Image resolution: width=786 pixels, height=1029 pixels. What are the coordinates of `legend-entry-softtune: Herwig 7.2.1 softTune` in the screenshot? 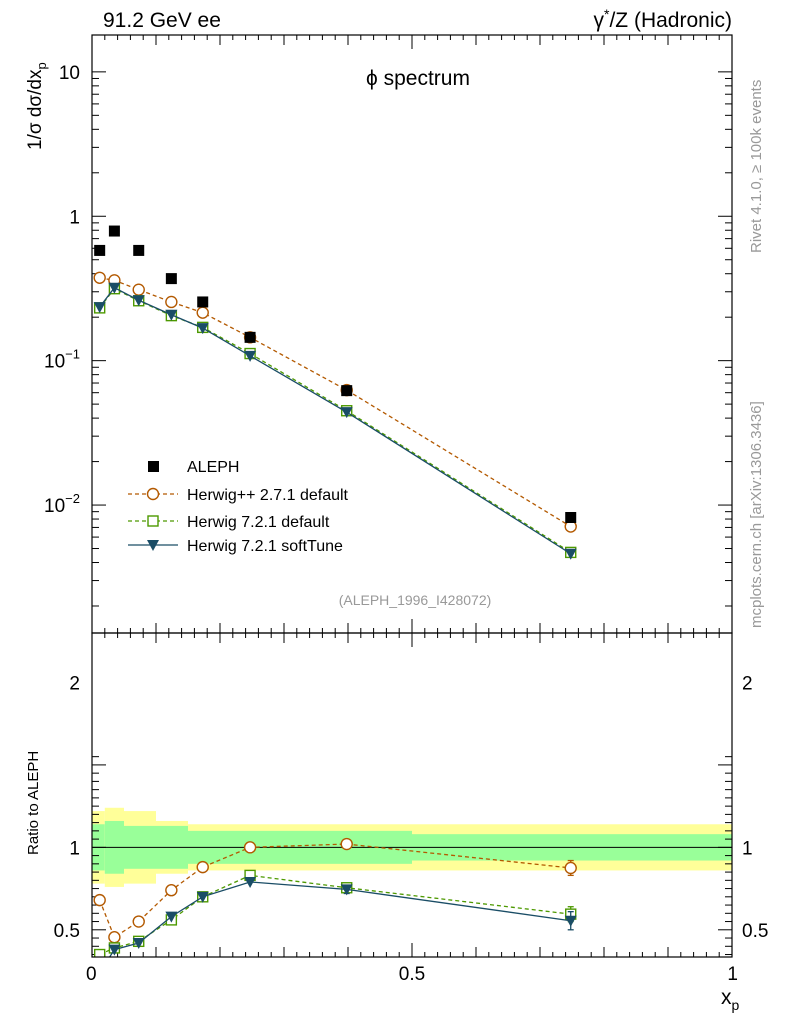 It's located at (235, 546).